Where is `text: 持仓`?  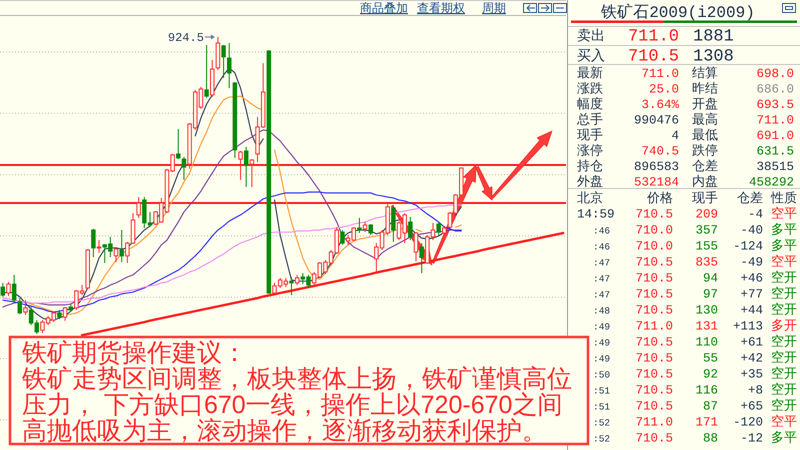 text: 持仓 is located at coordinates (590, 166).